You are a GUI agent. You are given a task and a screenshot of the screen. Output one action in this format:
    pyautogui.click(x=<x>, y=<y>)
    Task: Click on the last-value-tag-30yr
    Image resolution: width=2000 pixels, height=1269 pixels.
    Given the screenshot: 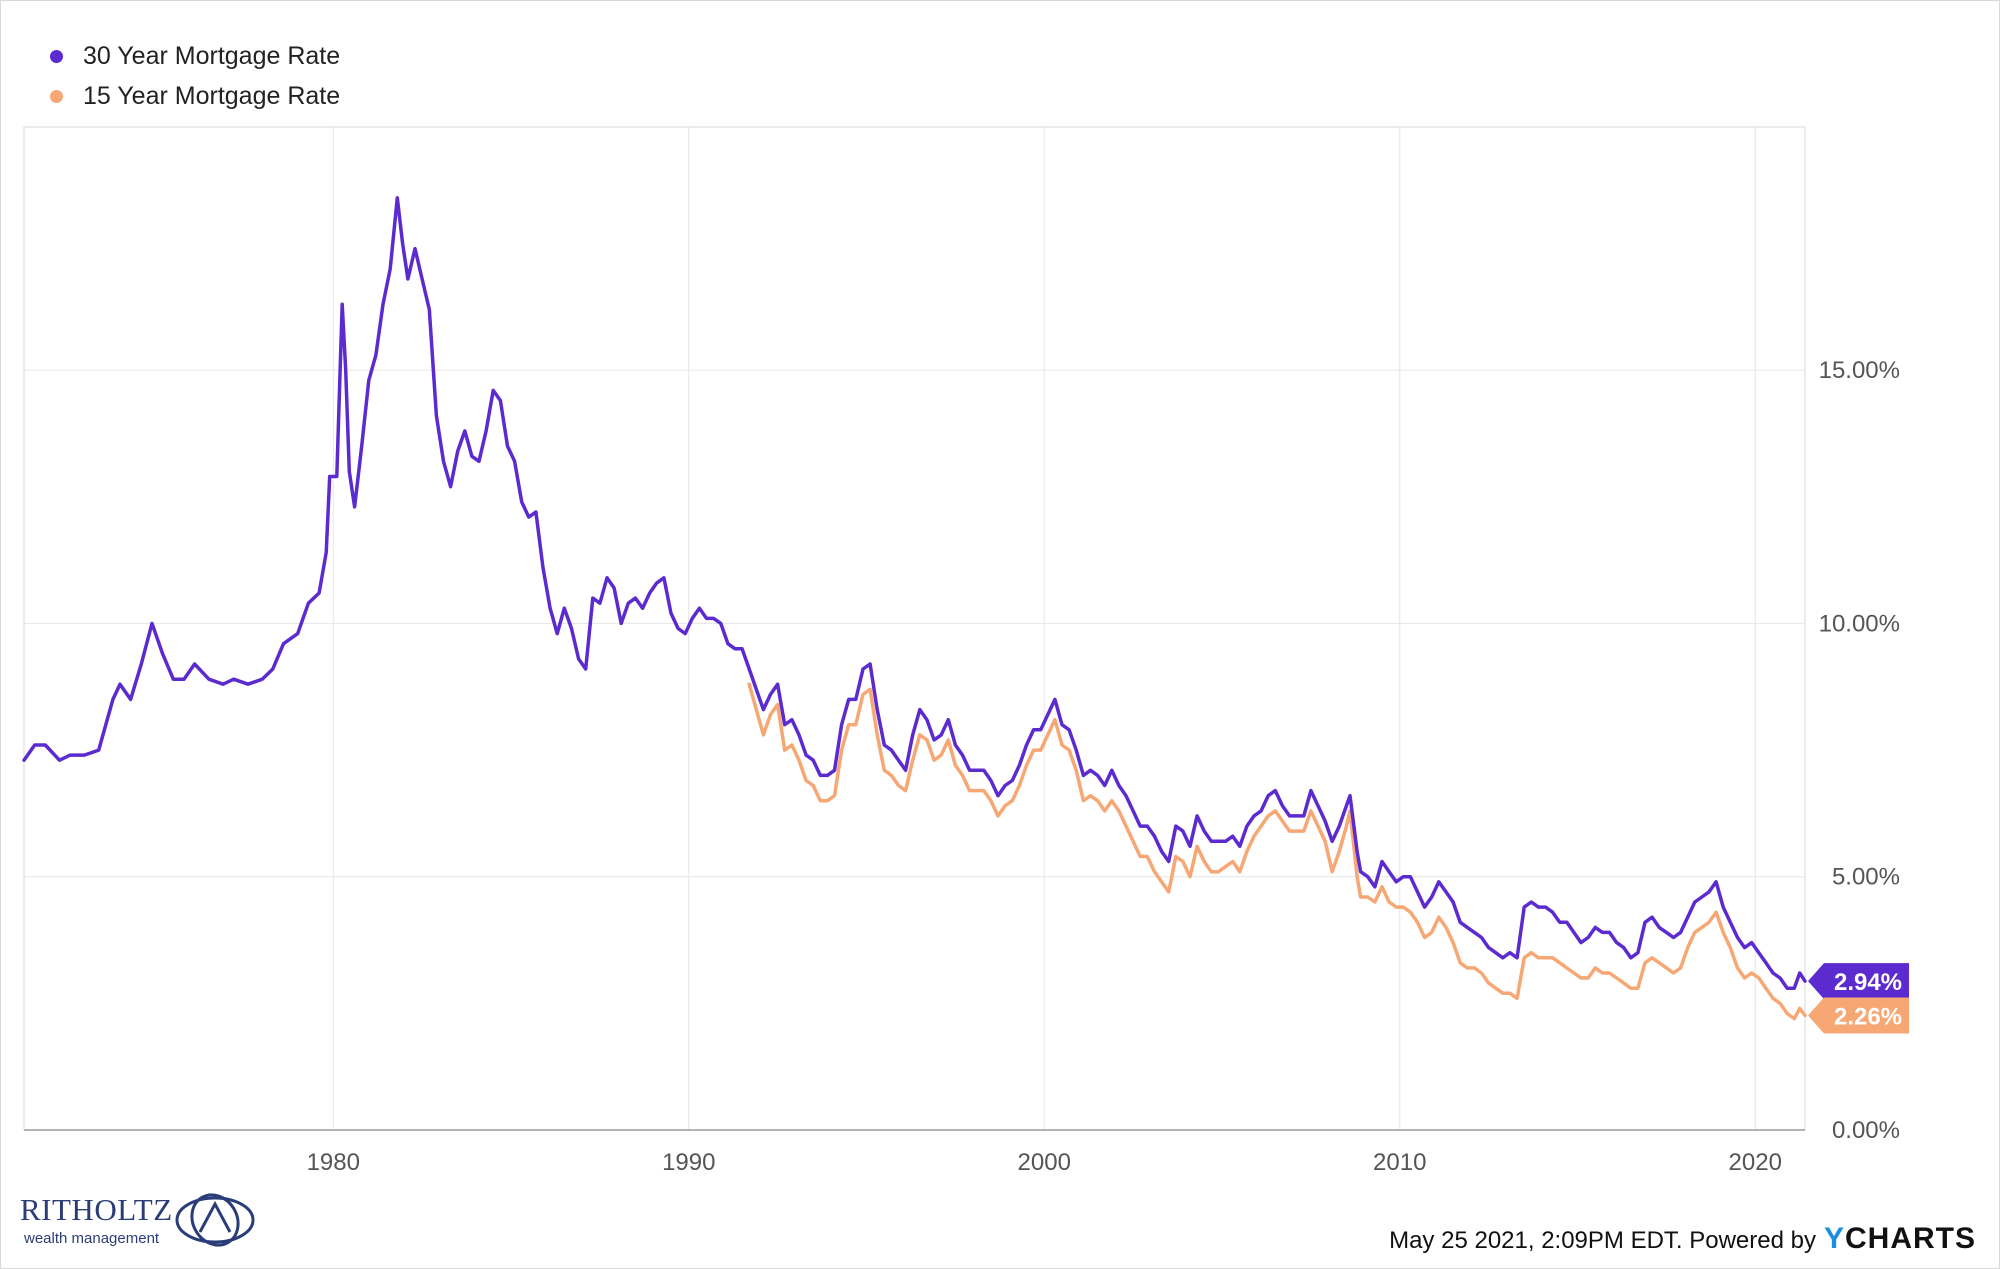 What is the action you would take?
    pyautogui.click(x=1858, y=981)
    